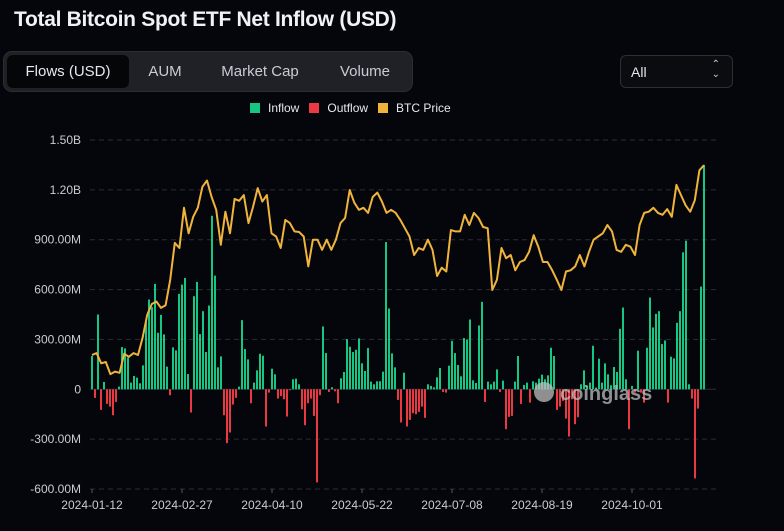  Describe the element at coordinates (365, 71) in the screenshot. I see `tab-volume: Volume` at that location.